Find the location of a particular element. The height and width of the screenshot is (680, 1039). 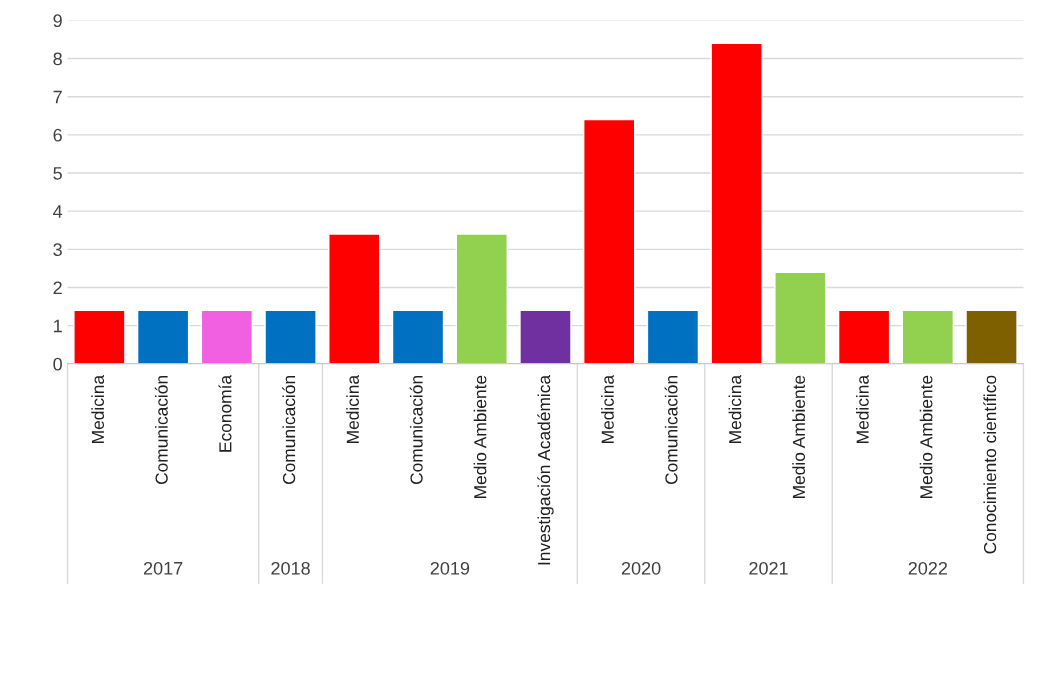

text: 2021 is located at coordinates (768, 568).